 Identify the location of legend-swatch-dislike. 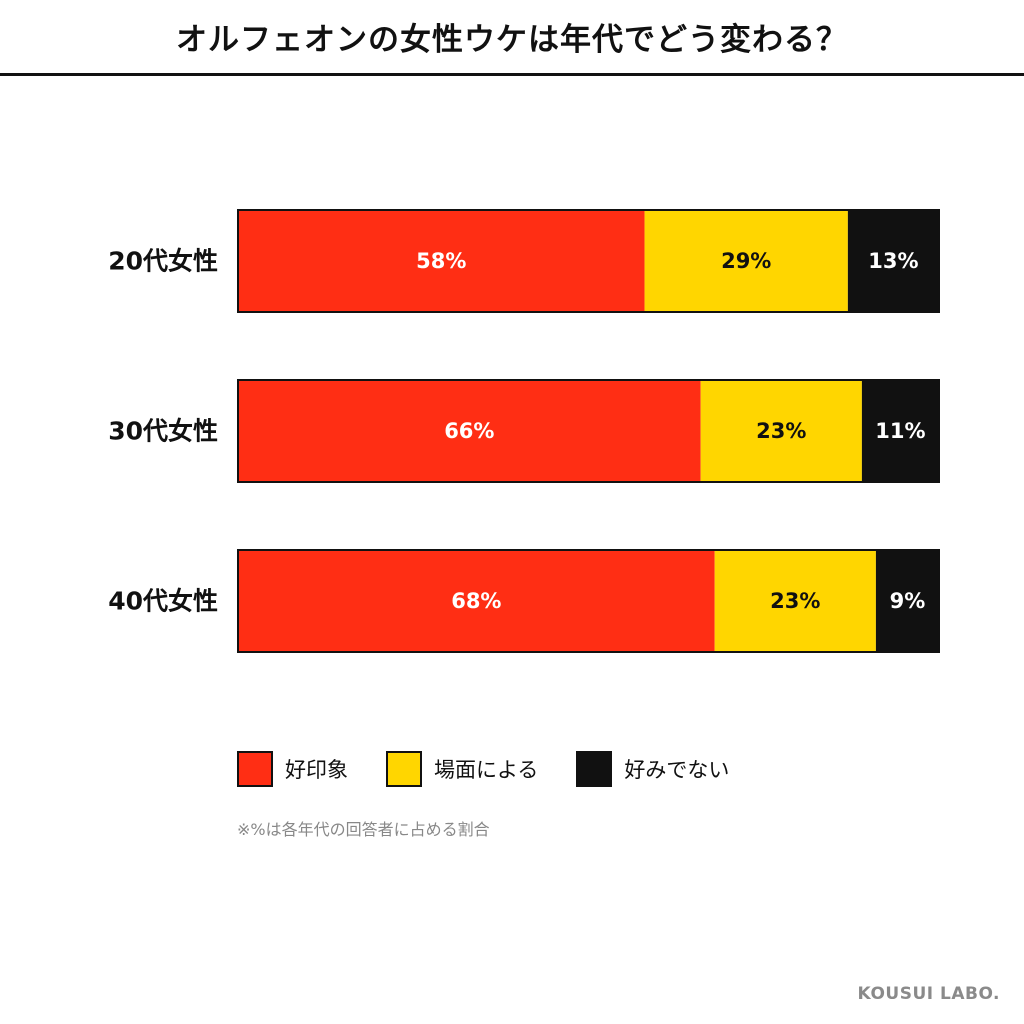
(594, 769).